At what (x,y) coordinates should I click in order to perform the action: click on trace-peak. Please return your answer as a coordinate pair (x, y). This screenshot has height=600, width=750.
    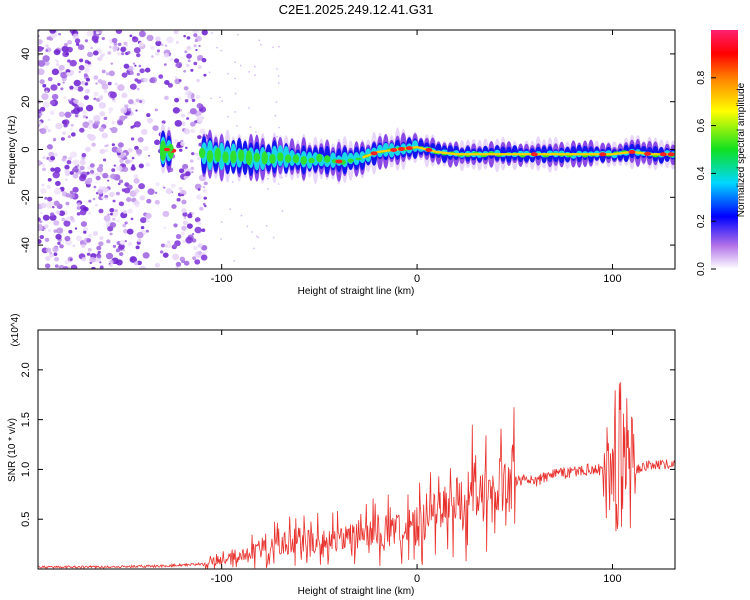
    Looking at the image, I should click on (394, 149).